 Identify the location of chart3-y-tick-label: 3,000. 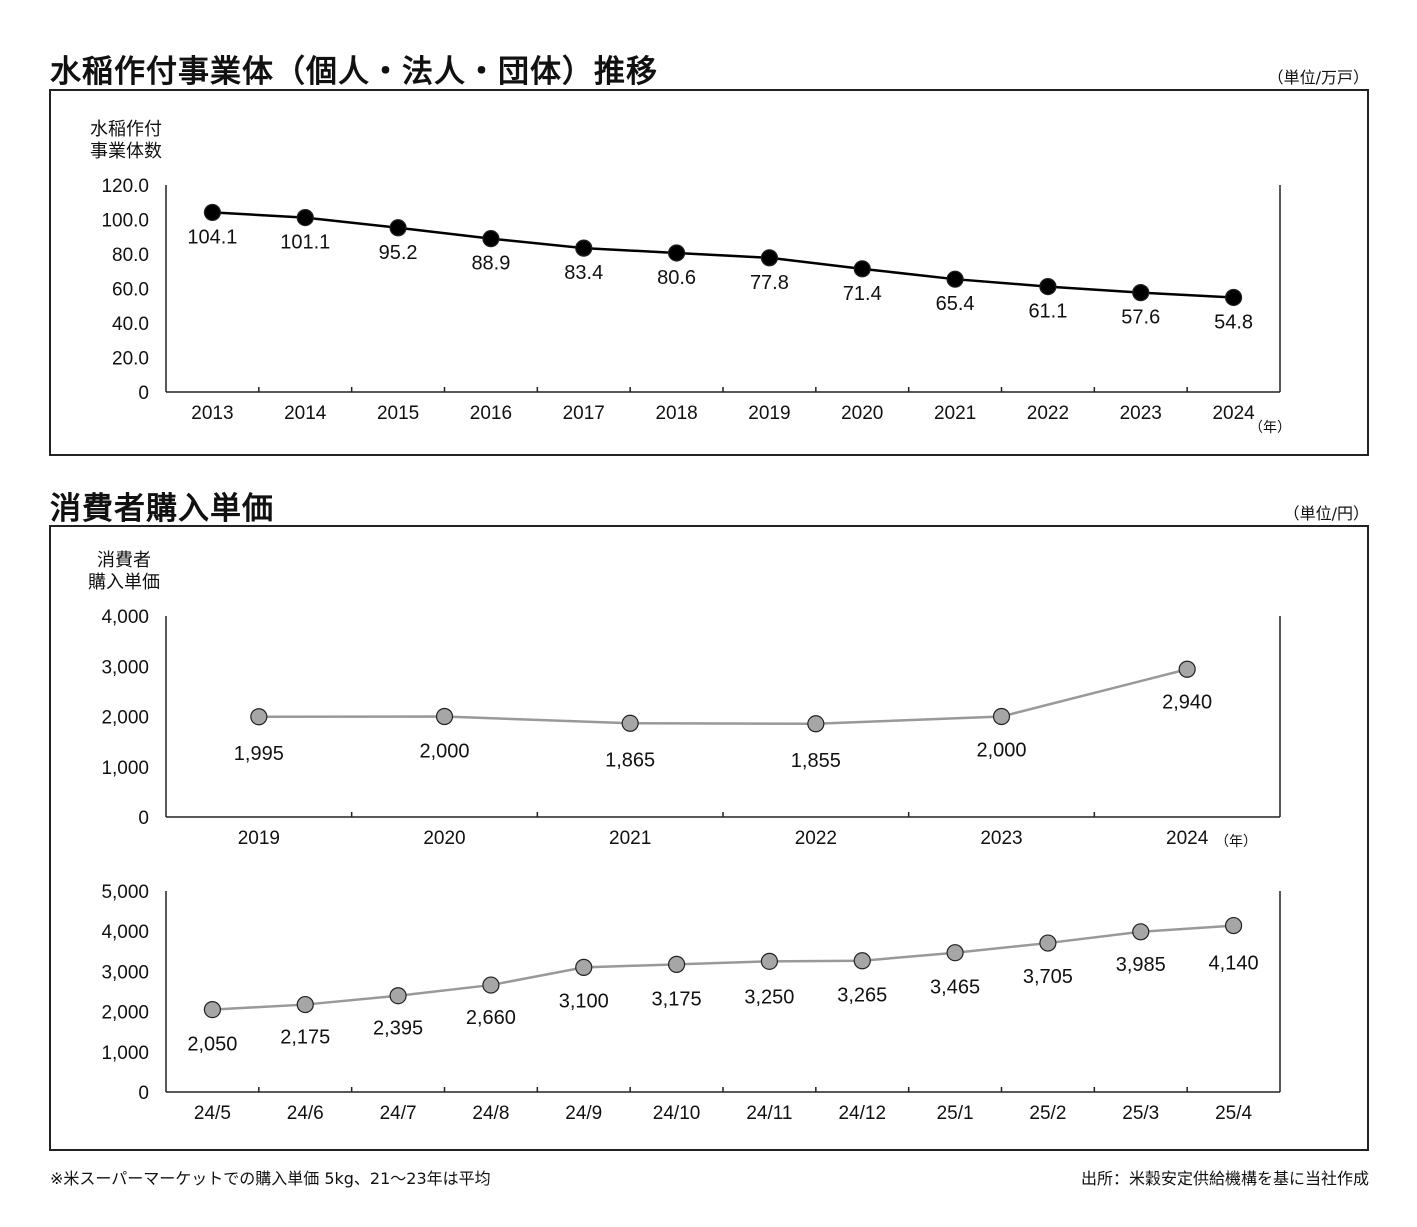
(125, 972).